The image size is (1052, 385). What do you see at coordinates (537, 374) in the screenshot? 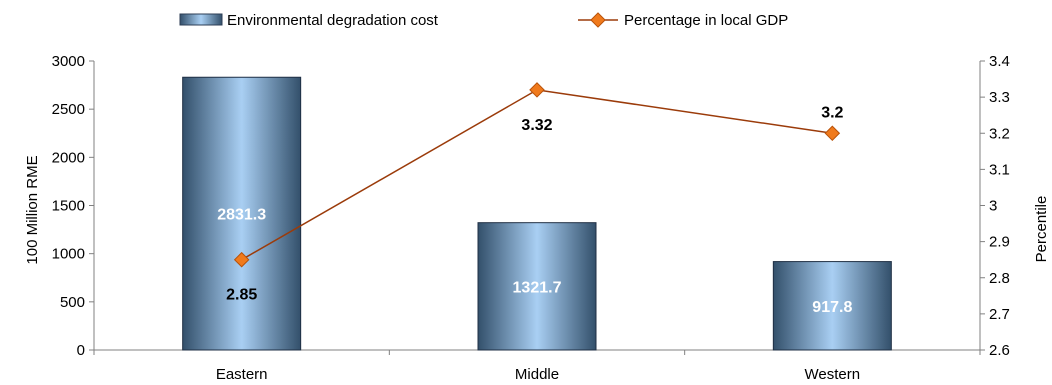
I see `x-tick-label: Middle` at bounding box center [537, 374].